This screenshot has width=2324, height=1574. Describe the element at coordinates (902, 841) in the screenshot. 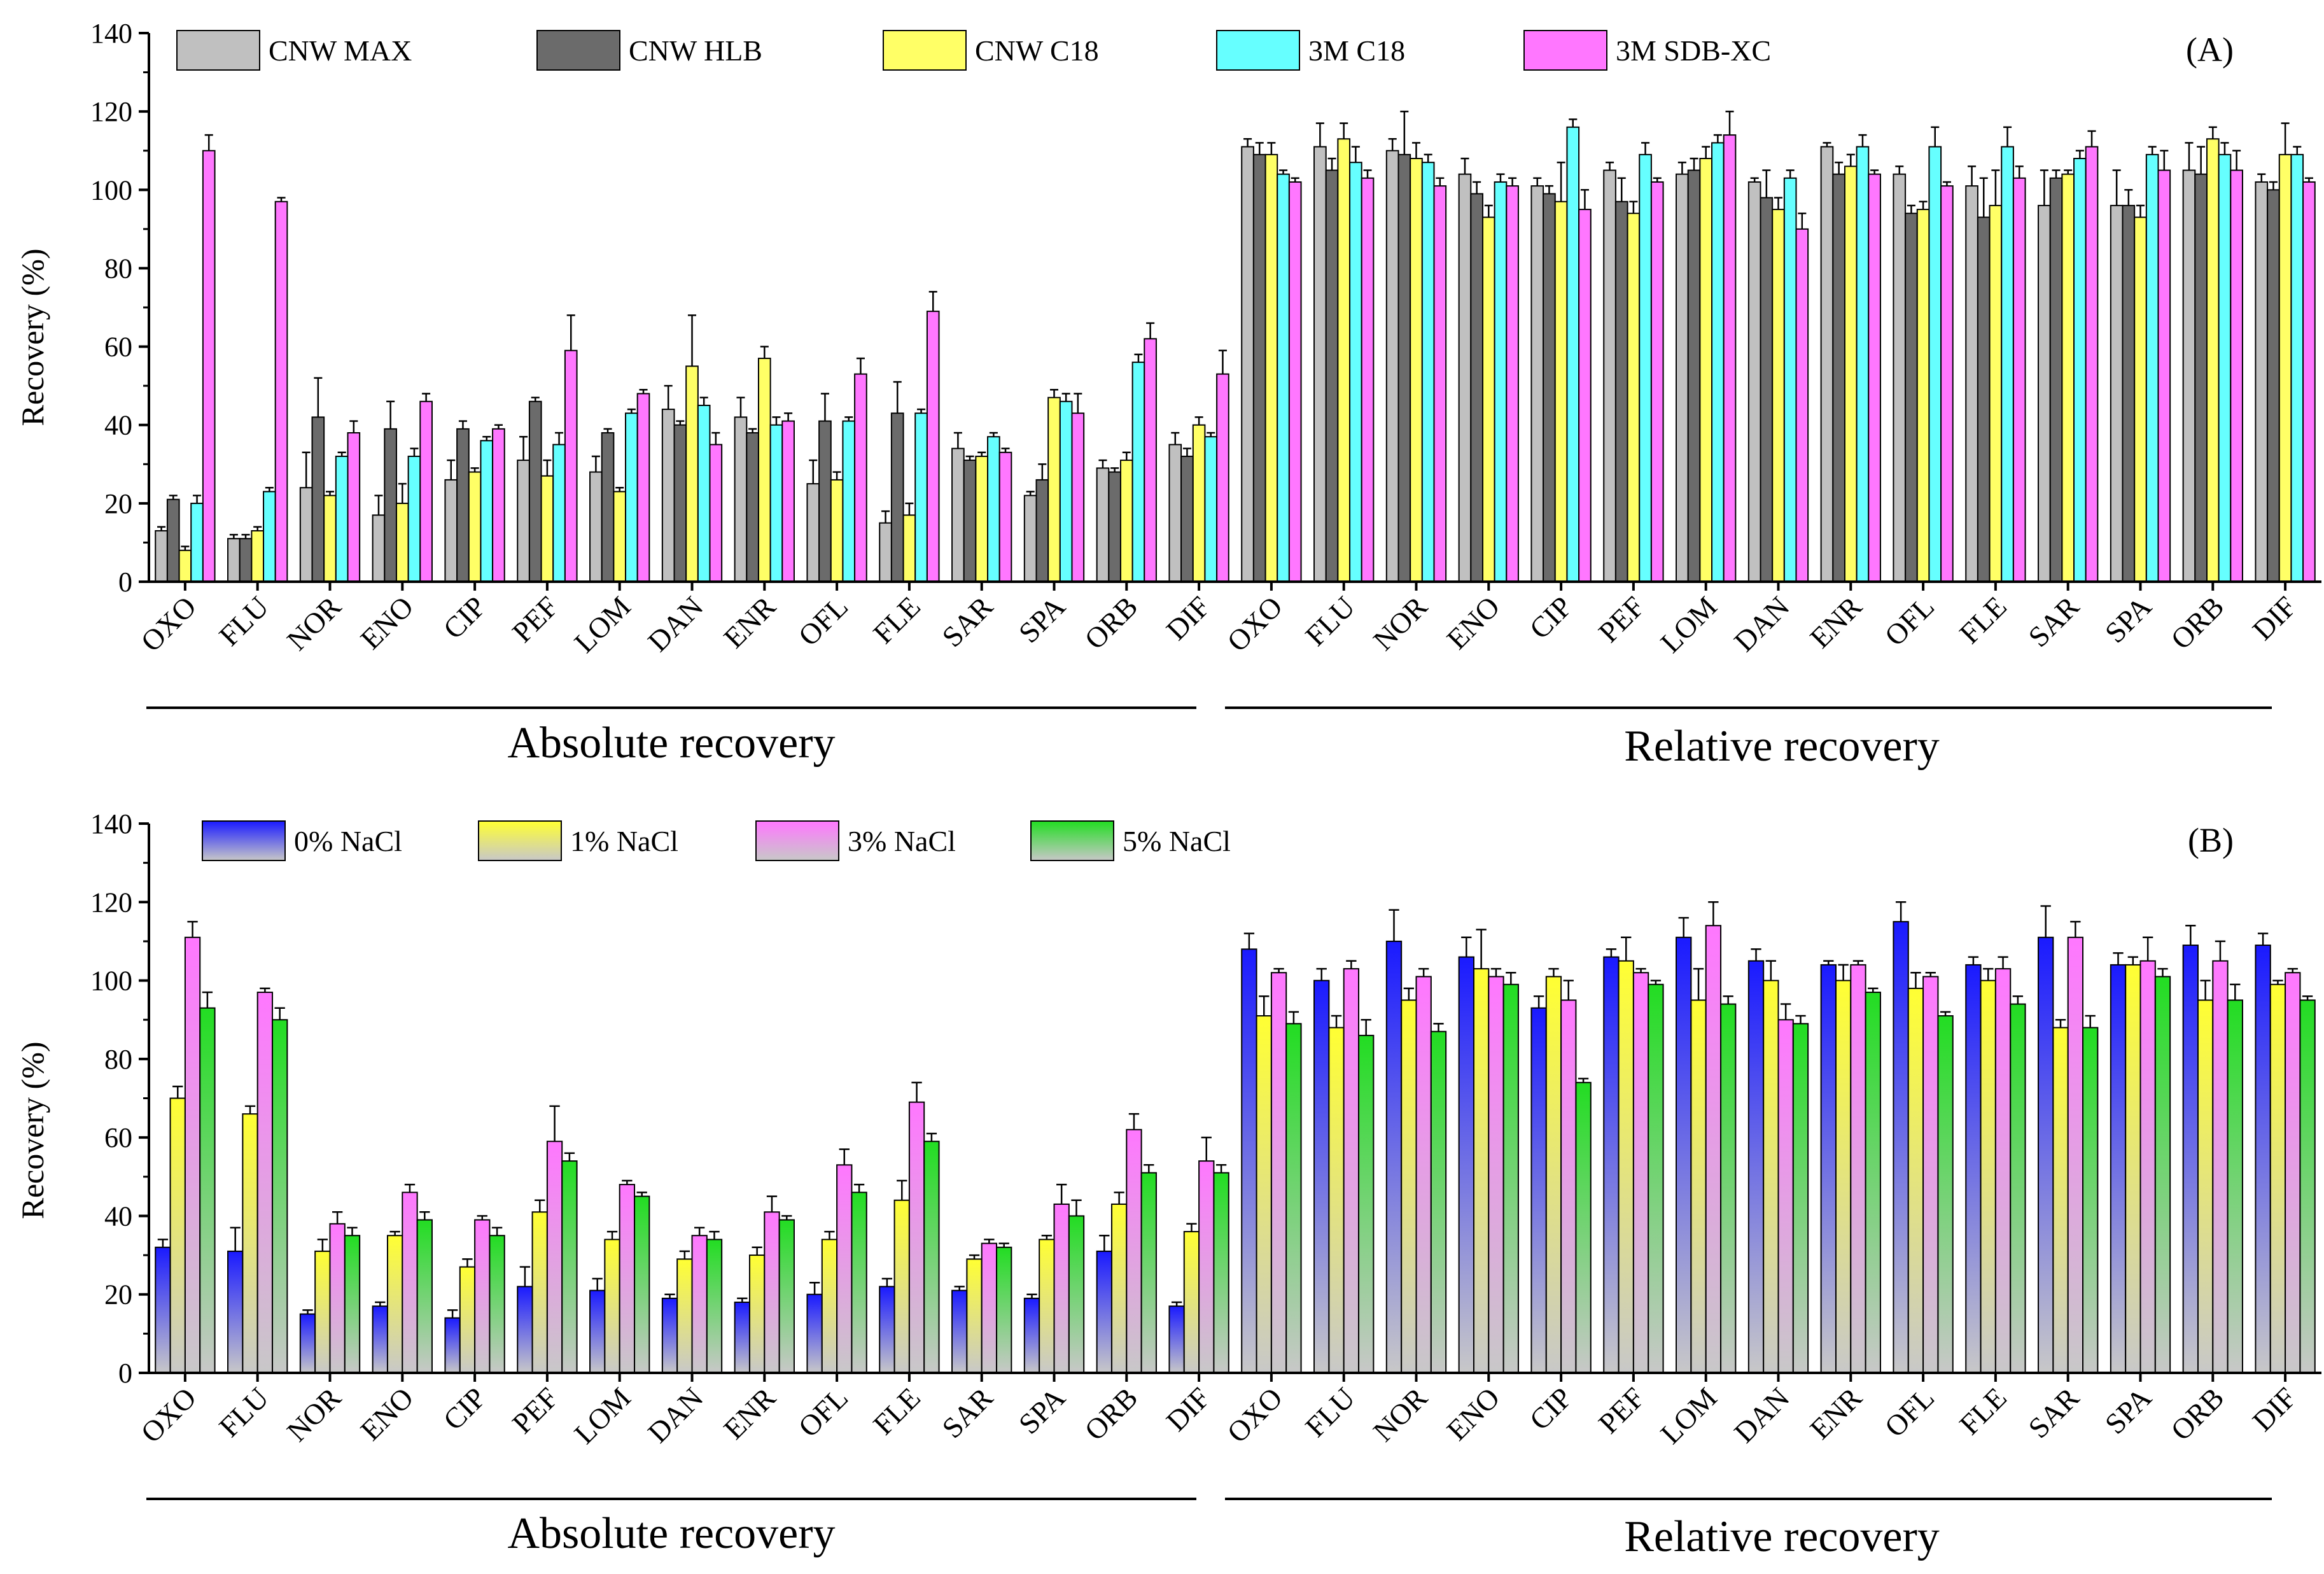

I see `panel-b-legend-label-2: 3% NaCl` at that location.